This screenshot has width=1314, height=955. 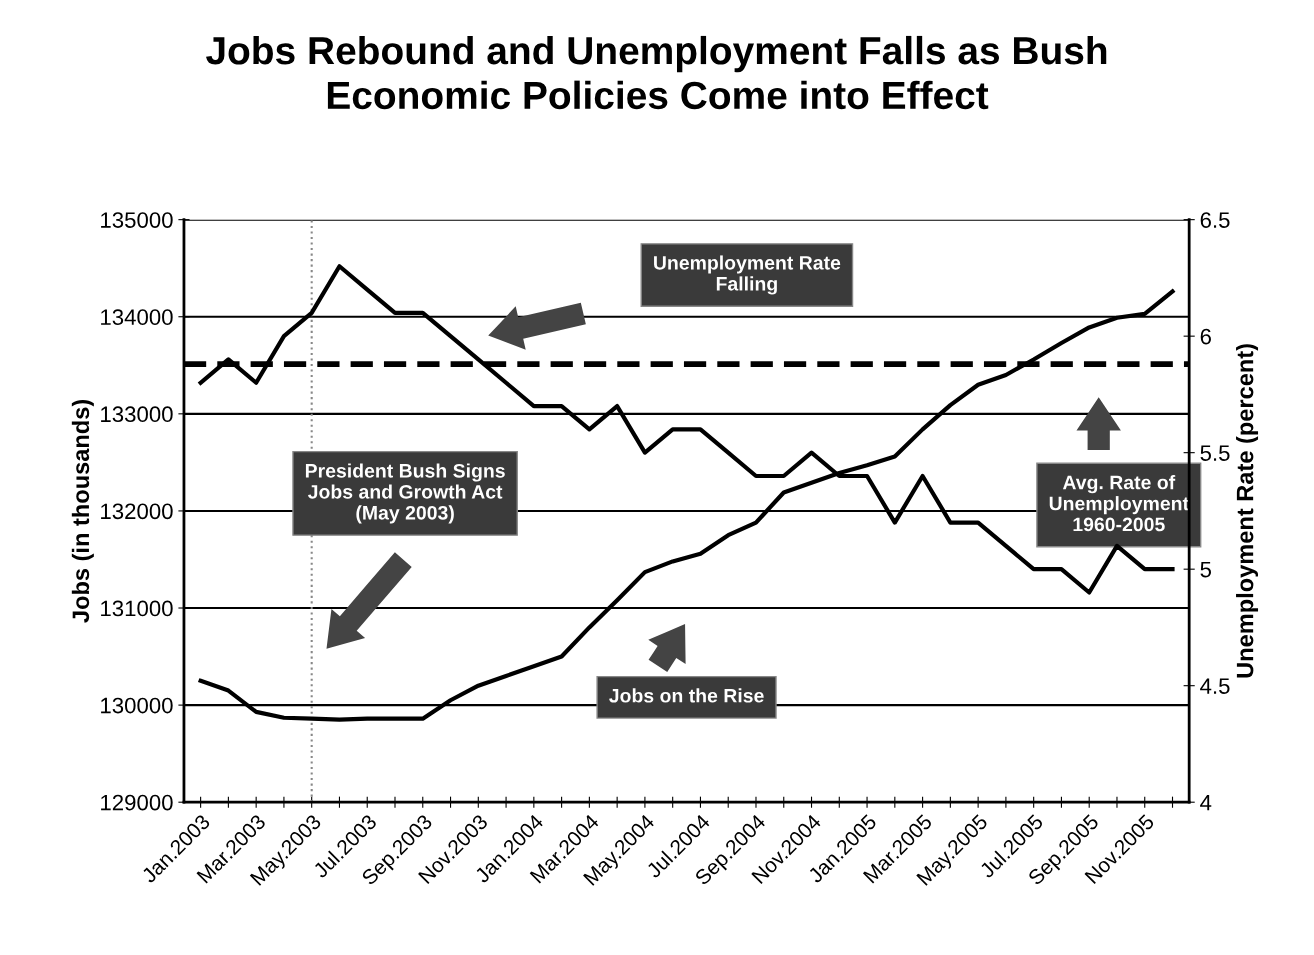 What do you see at coordinates (1215, 686) in the screenshot?
I see `y2-tick-label: 4.5` at bounding box center [1215, 686].